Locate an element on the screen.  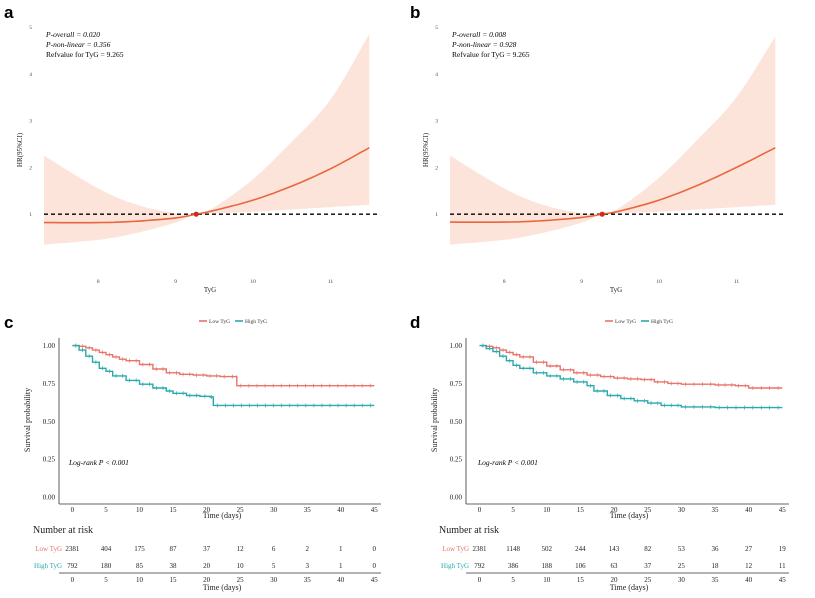
risk-count: 502 is located at coordinates (547, 549).